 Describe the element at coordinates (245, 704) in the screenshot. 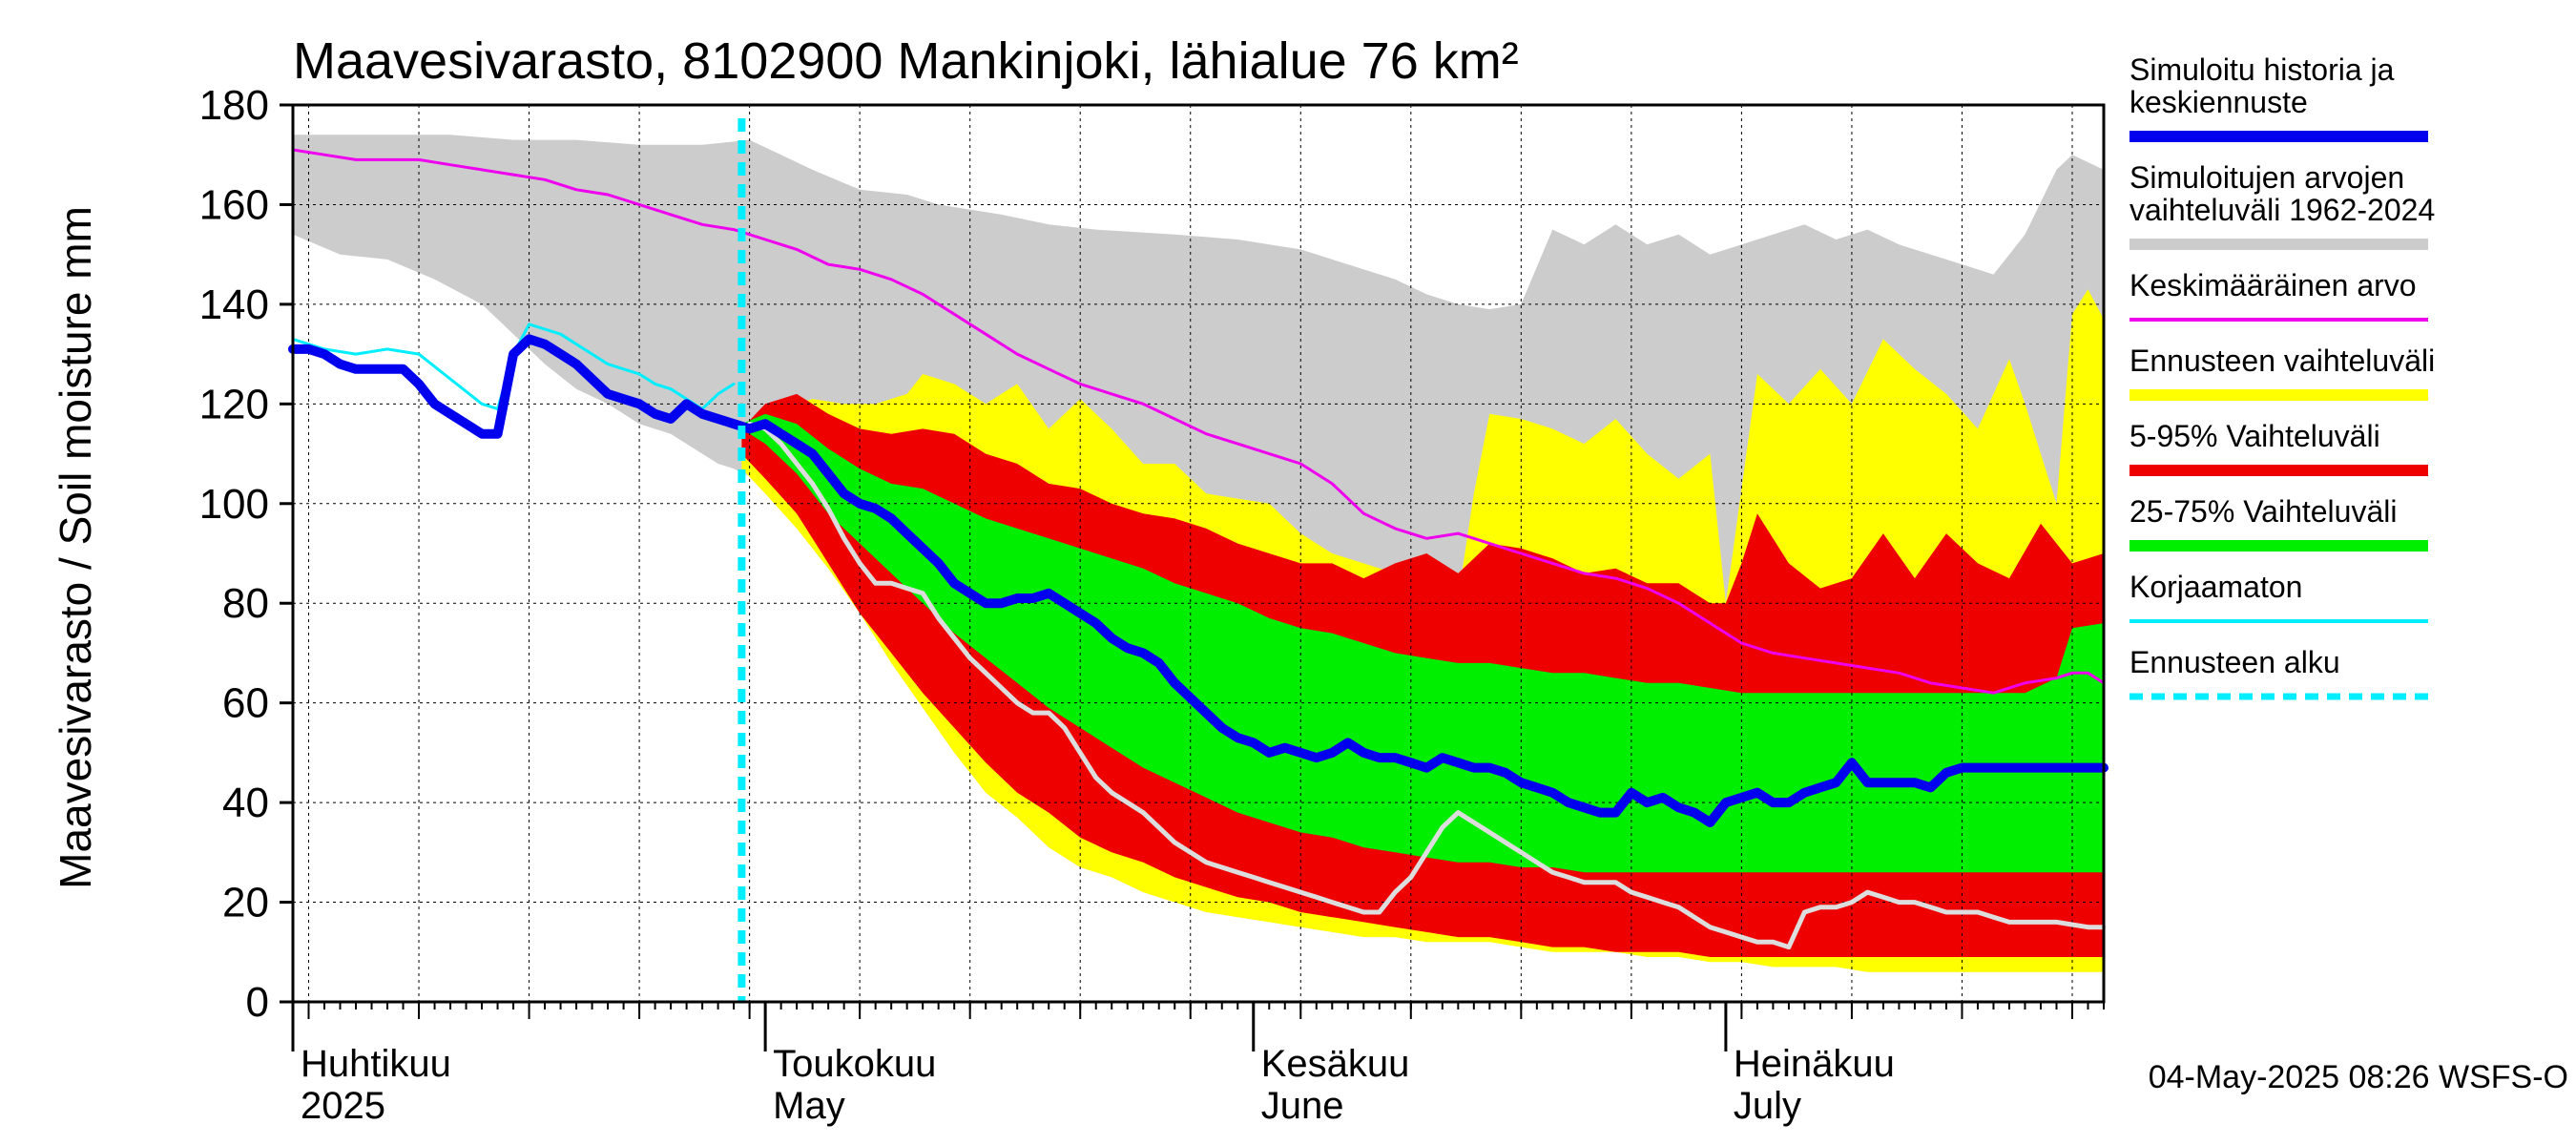

I see `y-tick-label: 60` at that location.